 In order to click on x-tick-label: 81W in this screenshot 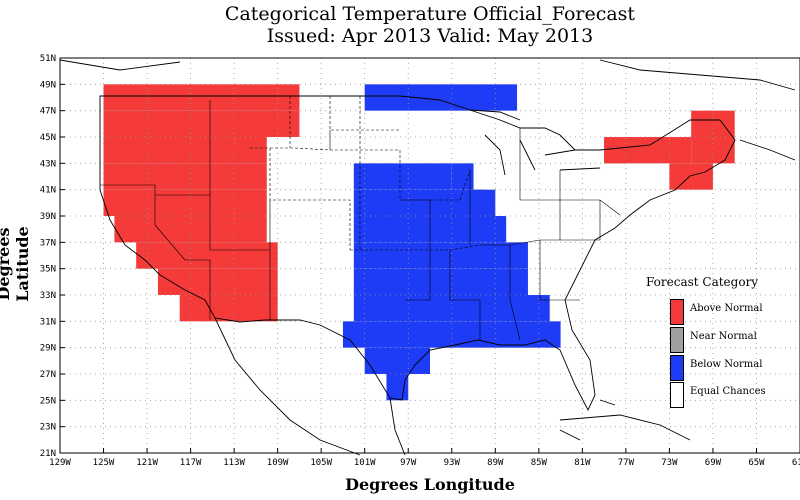, I will do `click(582, 463)`.